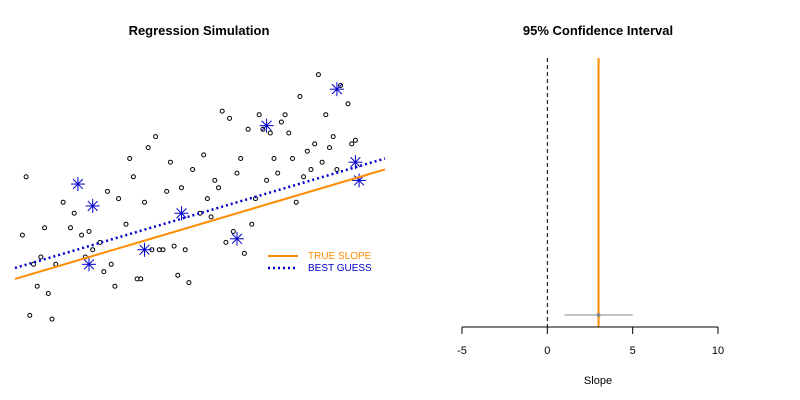  Describe the element at coordinates (598, 315) in the screenshot. I see `slope-estimate-point` at that location.